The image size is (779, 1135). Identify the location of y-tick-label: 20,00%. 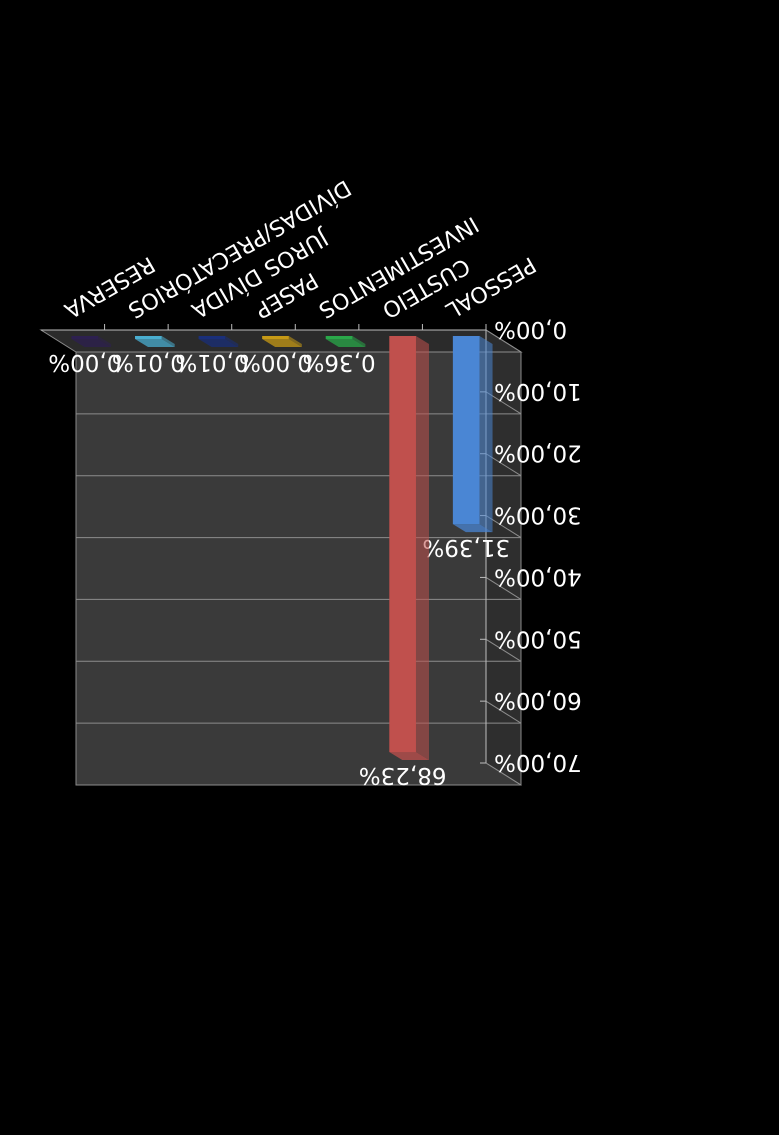
(538, 453).